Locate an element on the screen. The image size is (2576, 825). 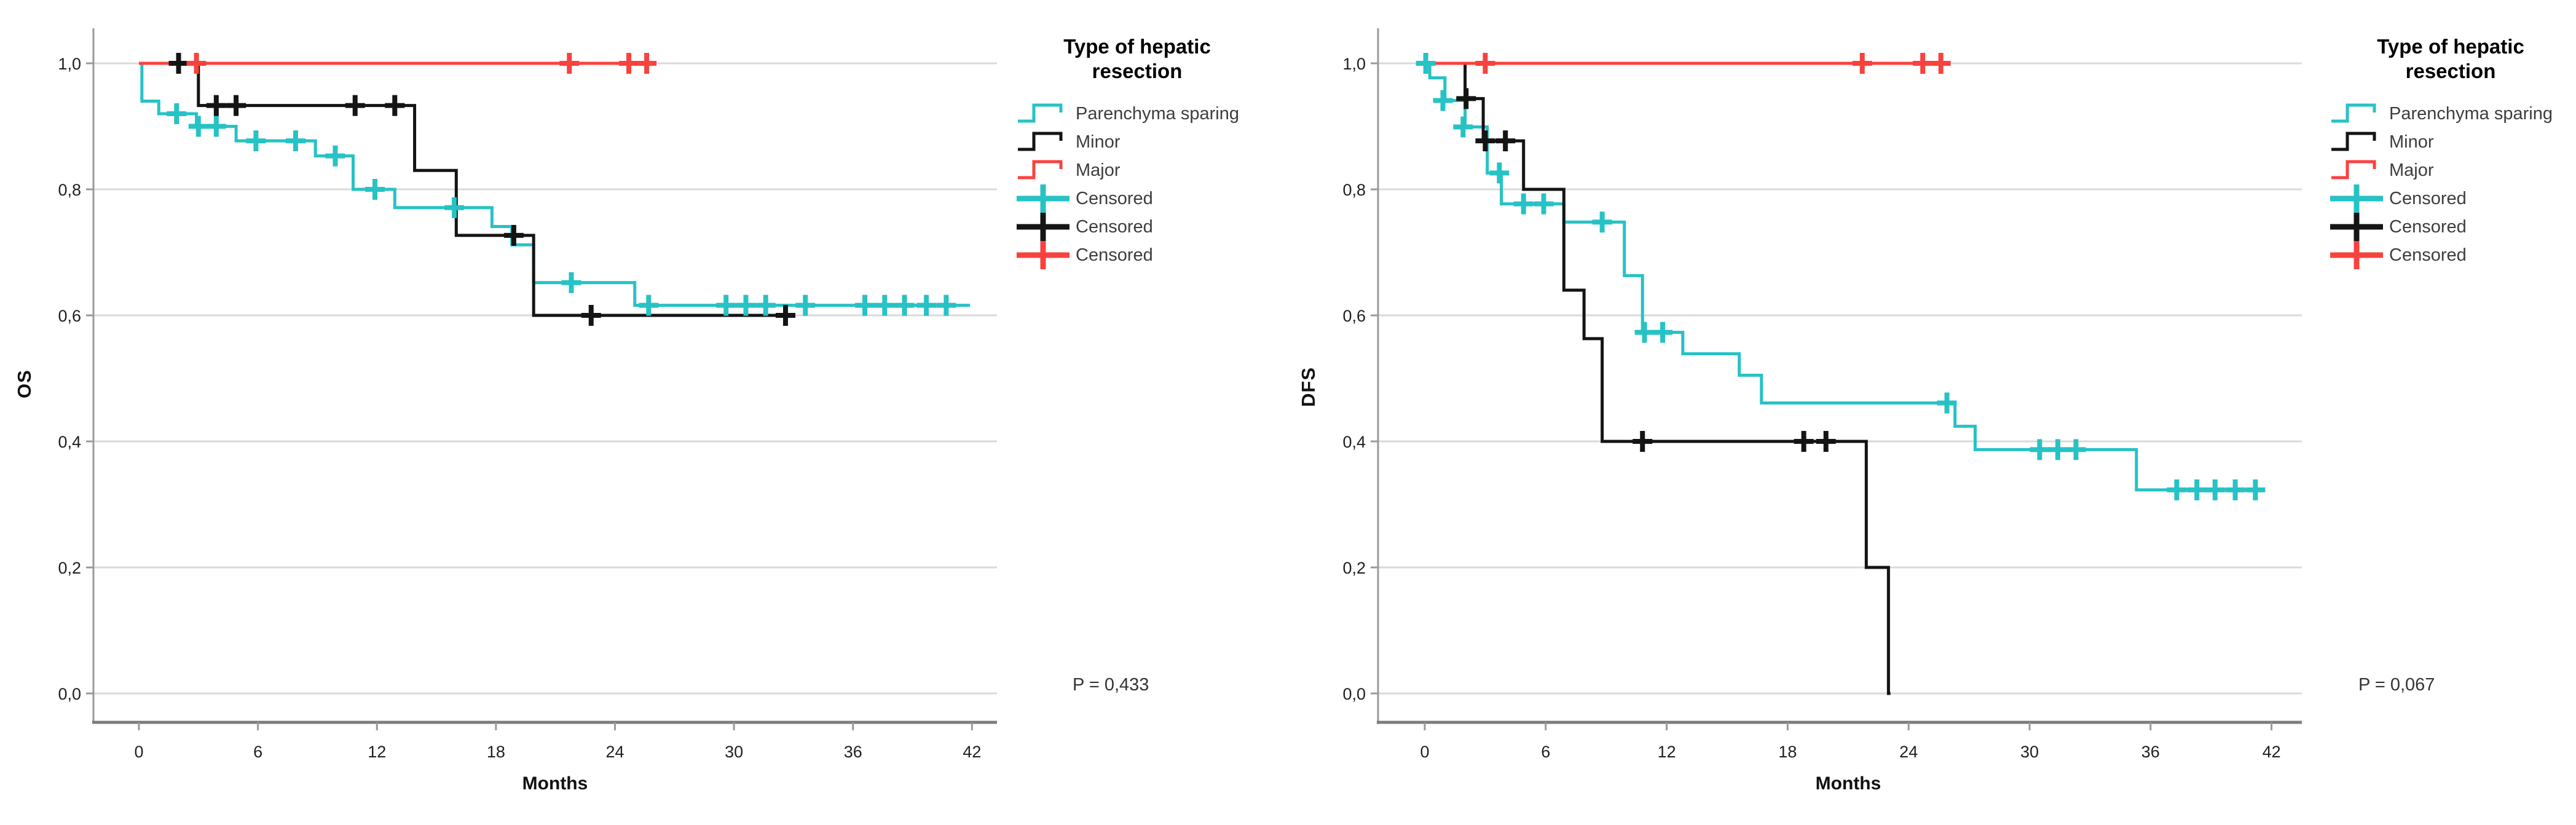
os-legend-title: Type of hepatic resection is located at coordinates (1137, 59).